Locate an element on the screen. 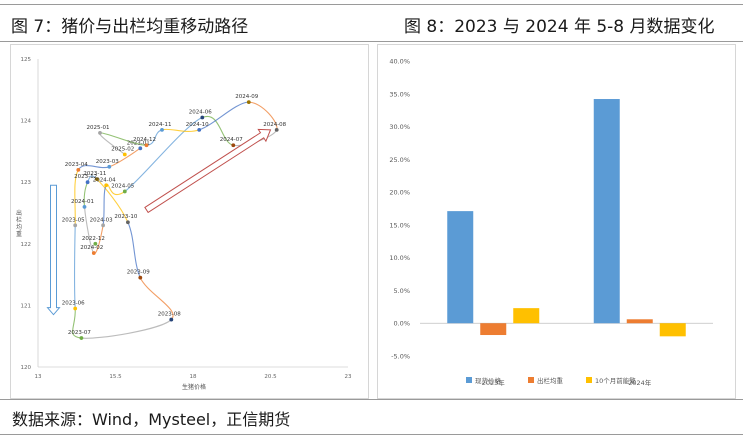 Image resolution: width=743 pixels, height=445 pixels. data-source: 数据来源：Wind，Mysteel，正信期货 is located at coordinates (151, 419).